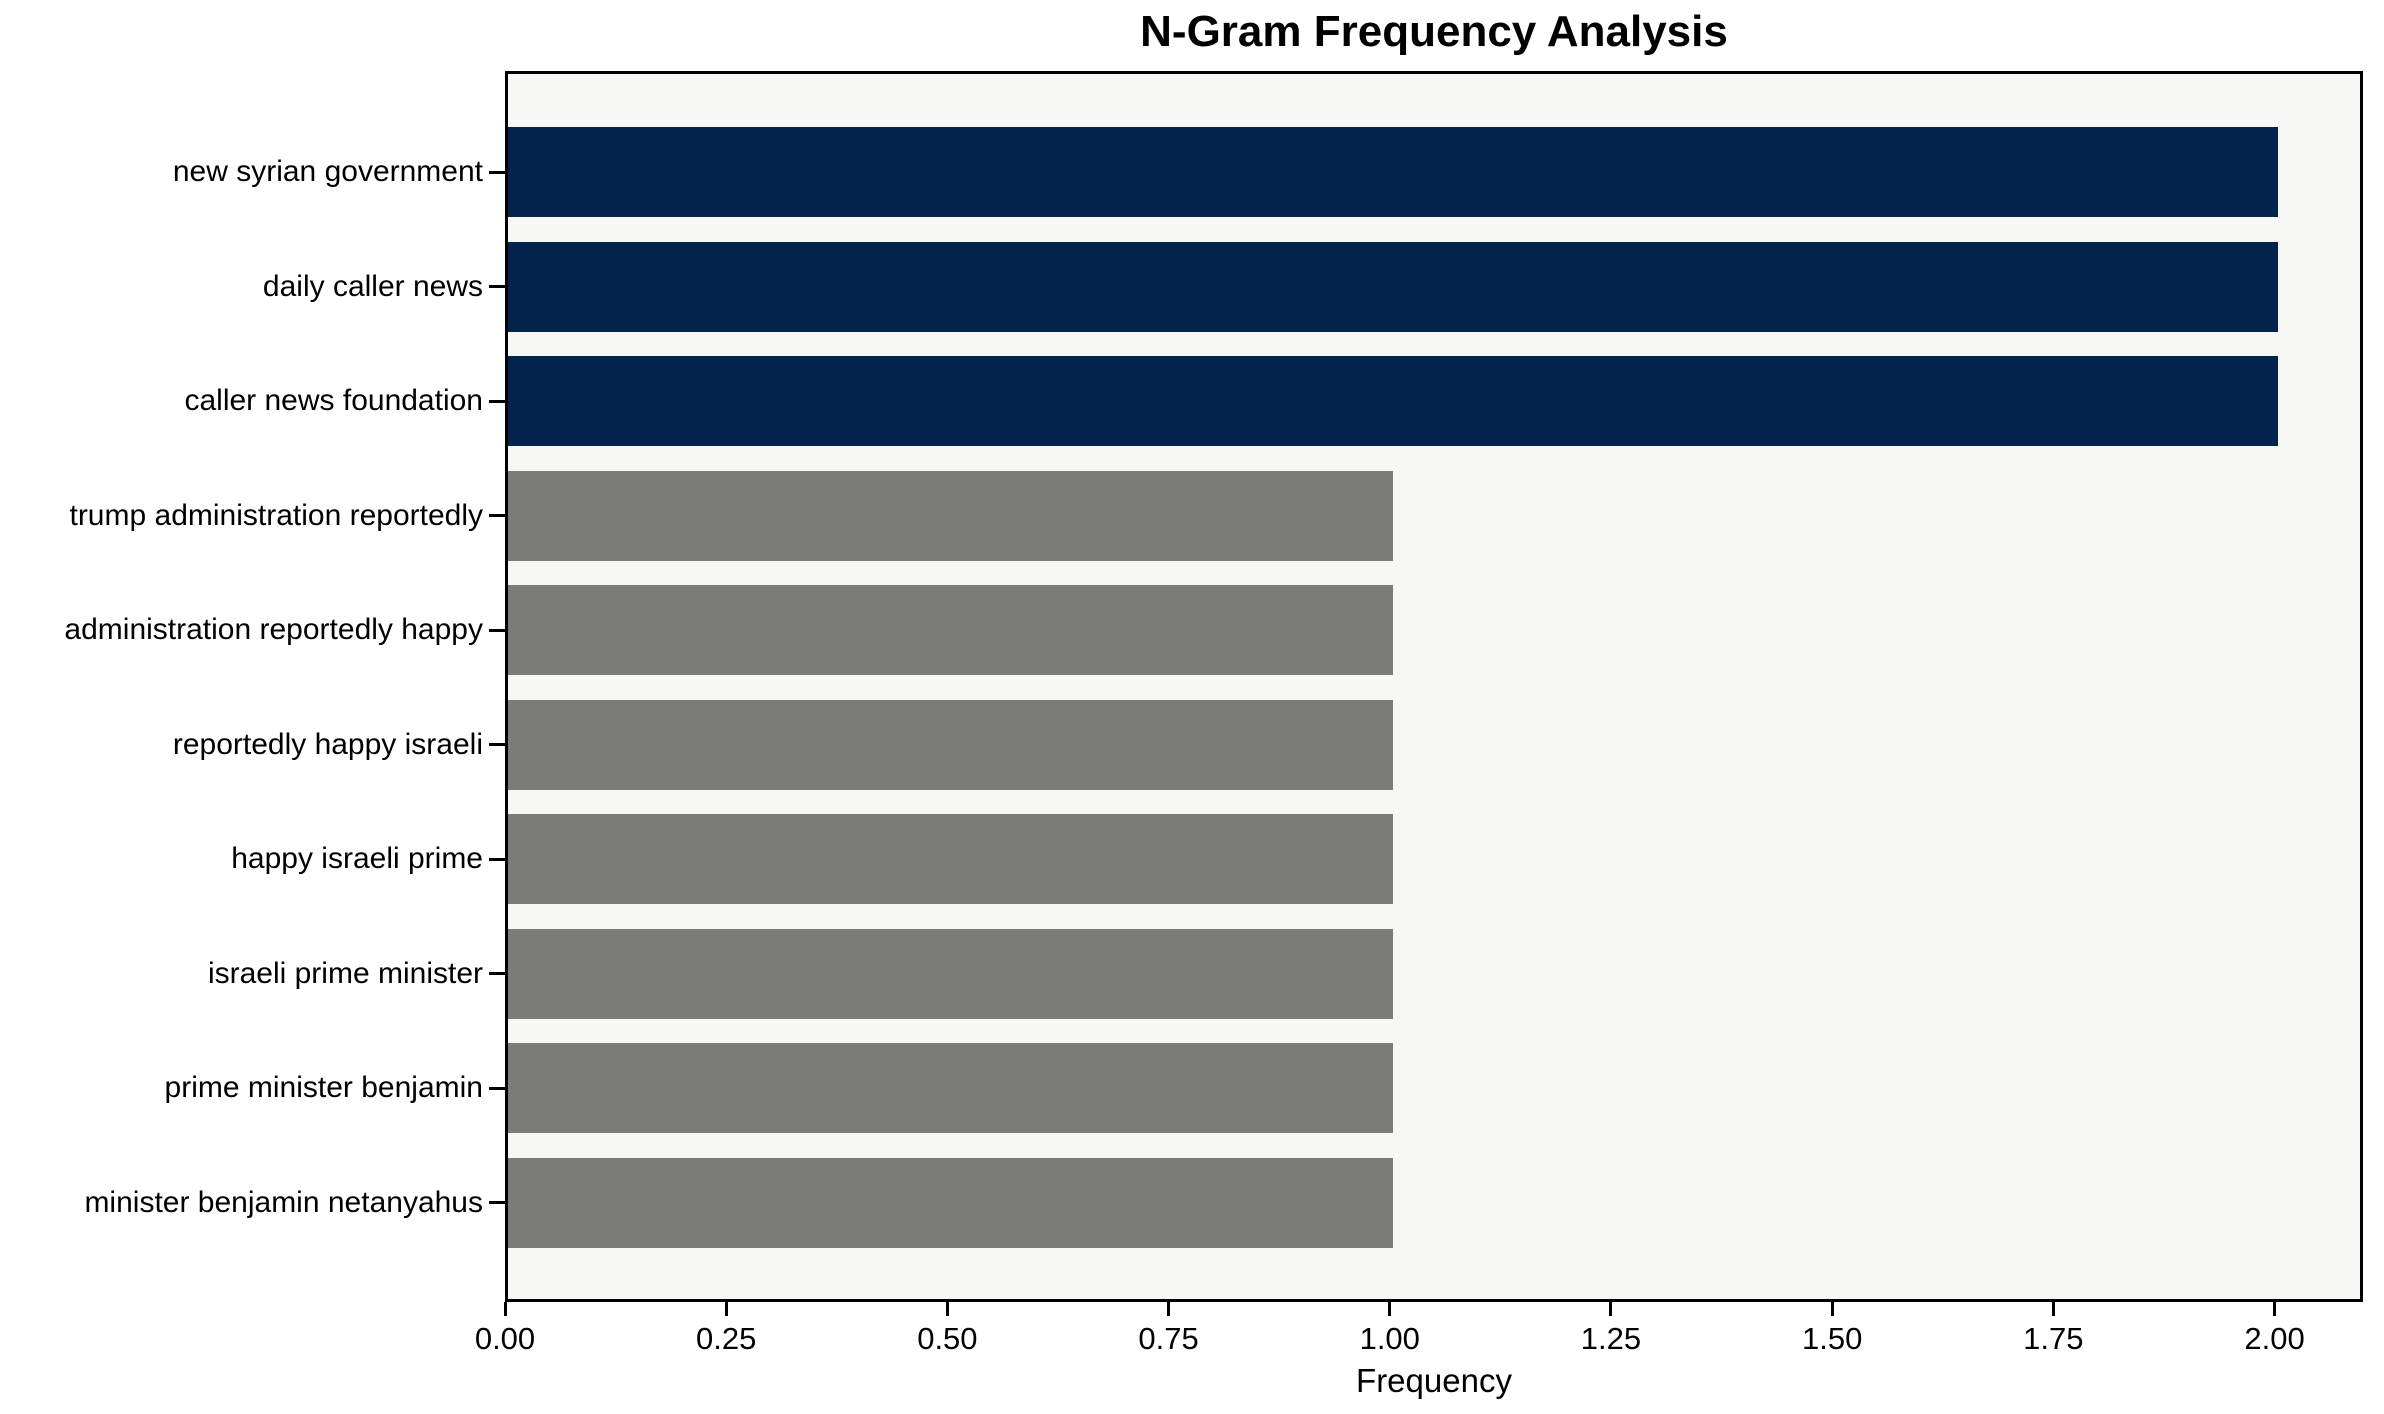  I want to click on bar-new-syrian-government, so click(1393, 172).